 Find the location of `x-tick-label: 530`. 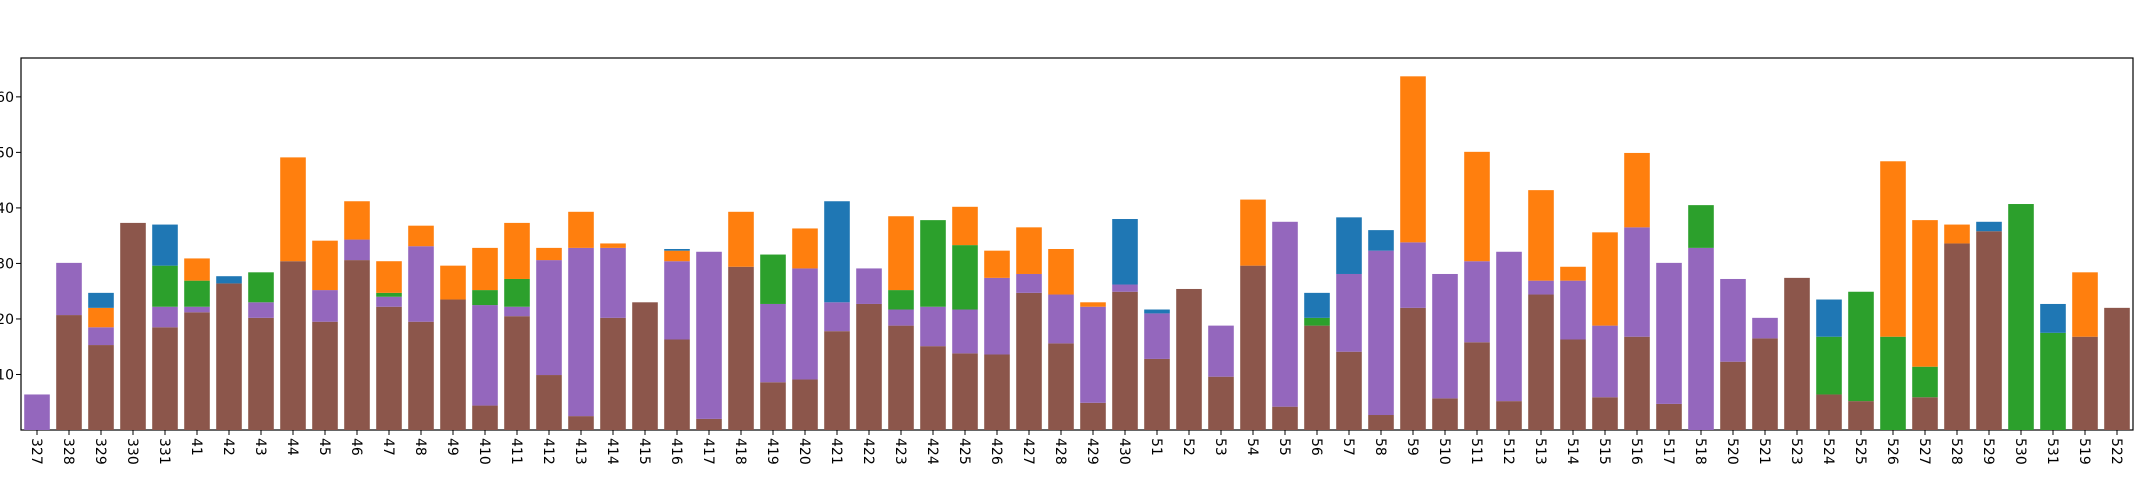

x-tick-label: 530 is located at coordinates (2020, 451).